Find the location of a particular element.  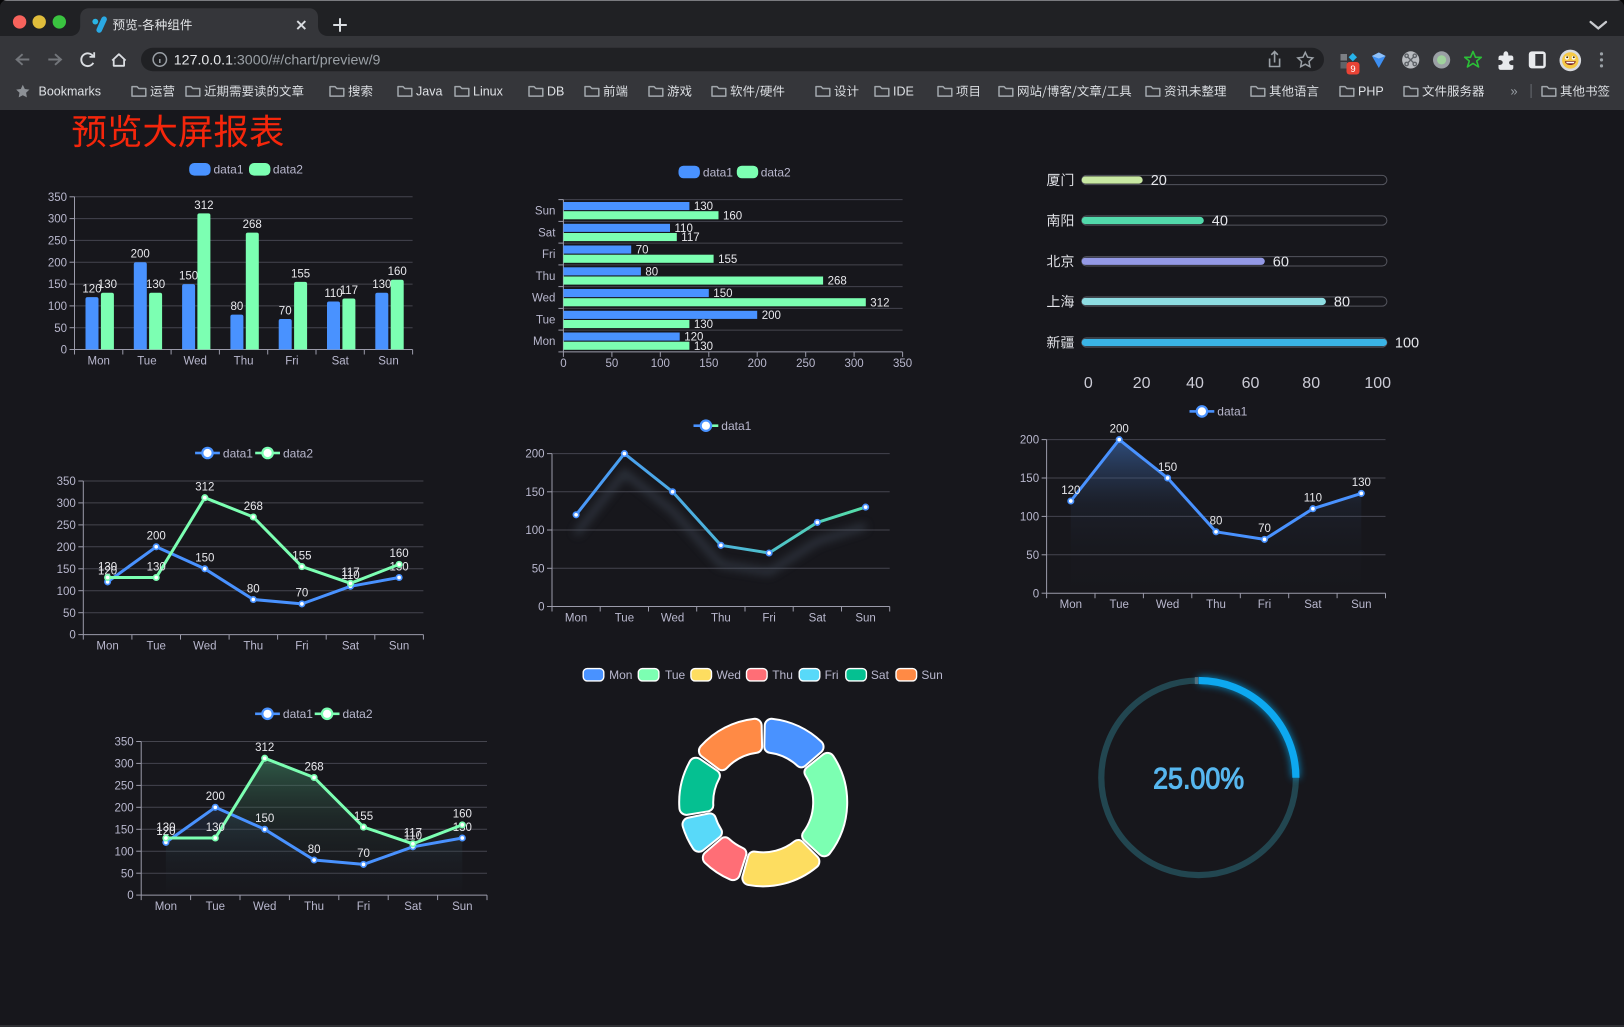

svg-text: Bookmarks is located at coordinates (70, 91).